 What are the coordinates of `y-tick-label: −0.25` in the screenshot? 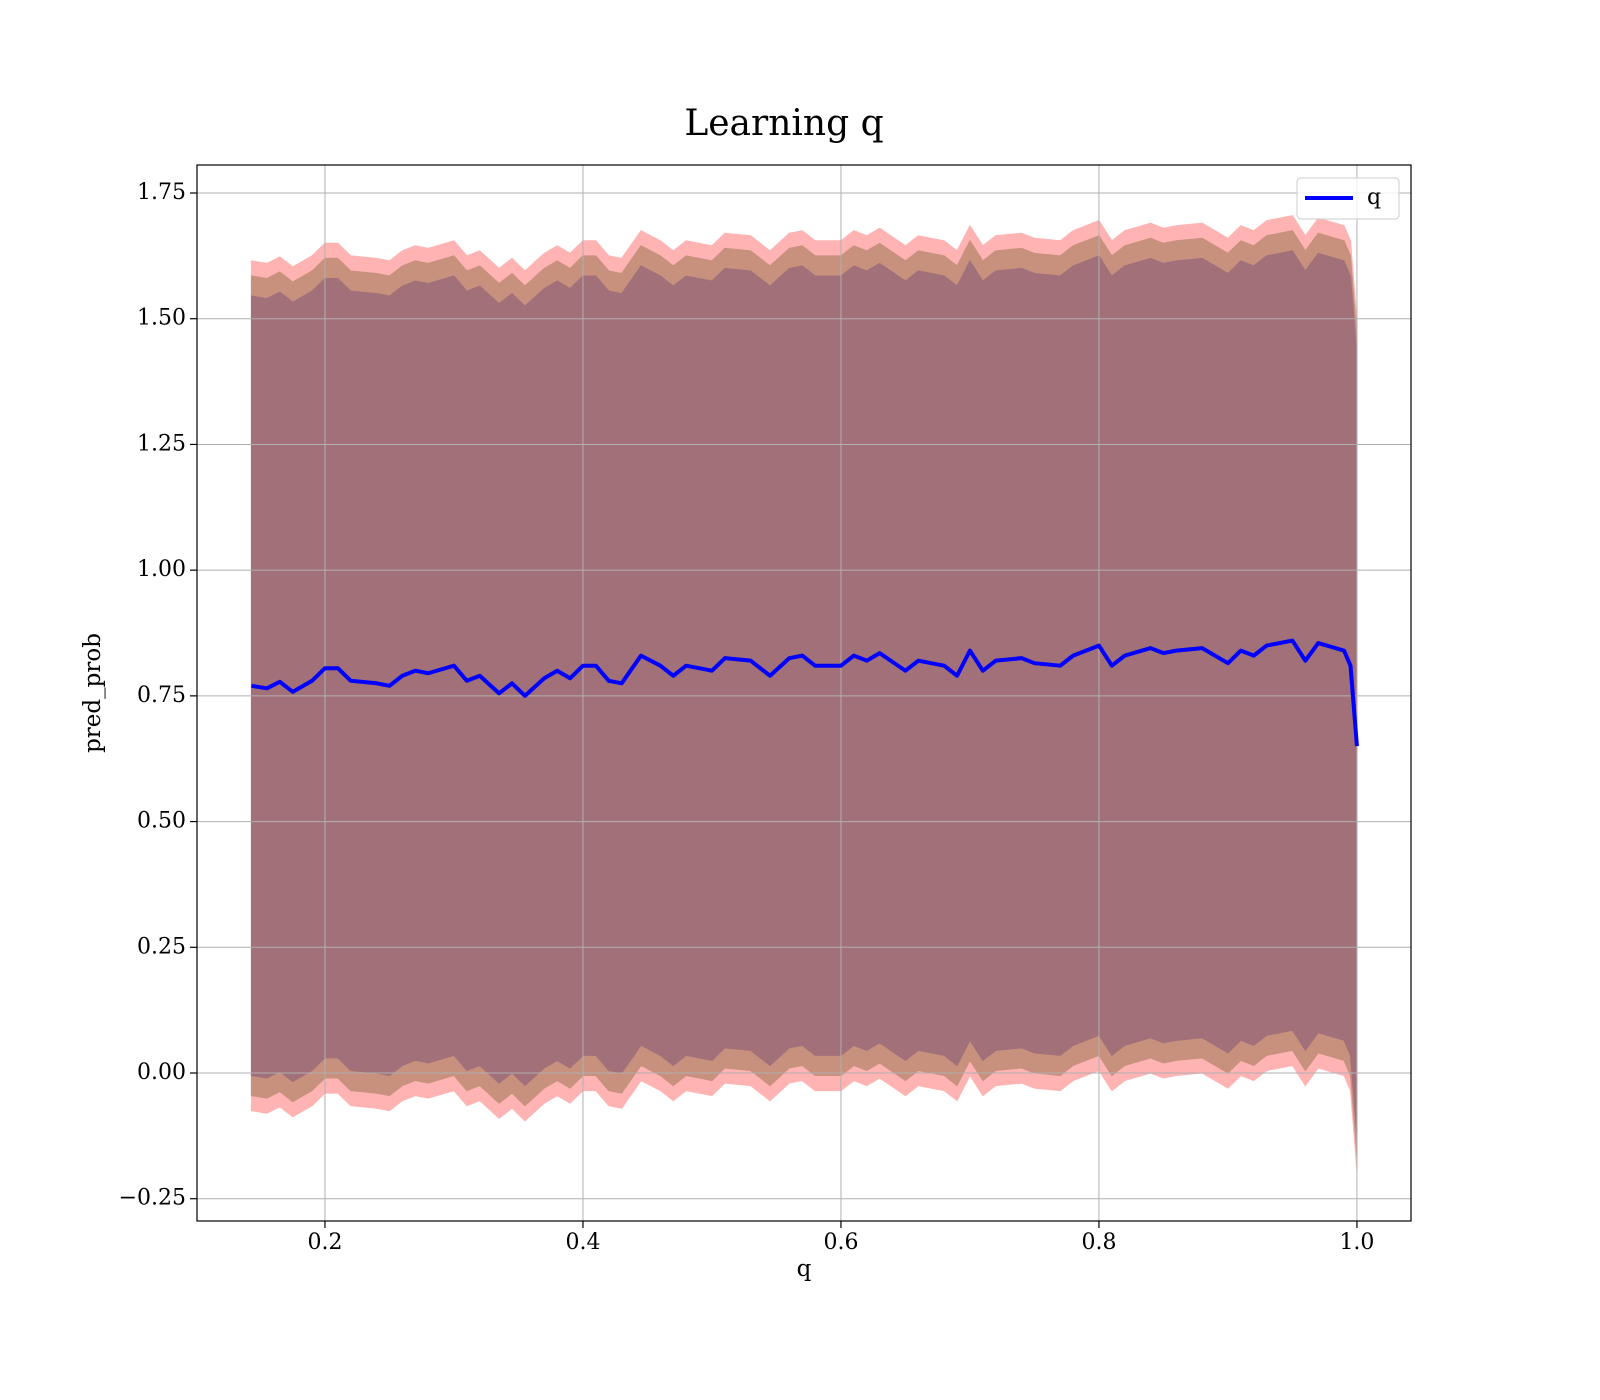 It's located at (152, 1198).